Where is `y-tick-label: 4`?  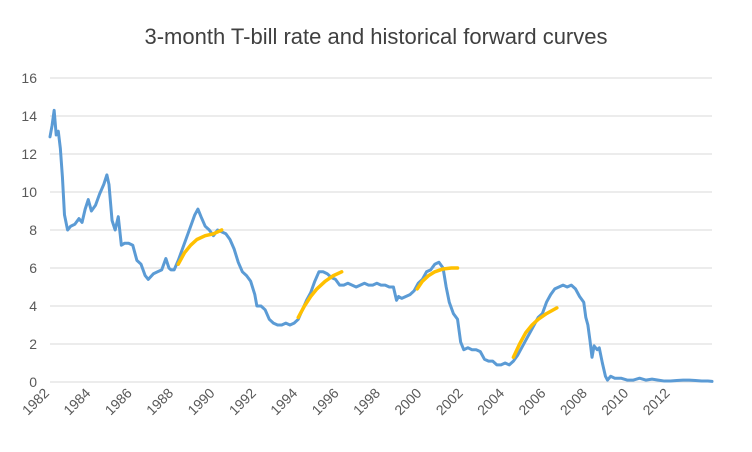
y-tick-label: 4 is located at coordinates (33, 306).